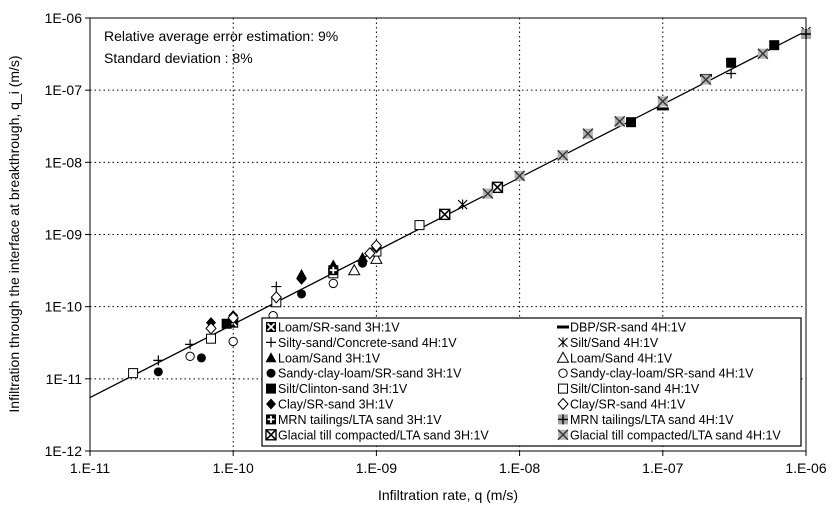 The image size is (833, 515). What do you see at coordinates (233, 468) in the screenshot?
I see `x-tick-label: 1.E-10` at bounding box center [233, 468].